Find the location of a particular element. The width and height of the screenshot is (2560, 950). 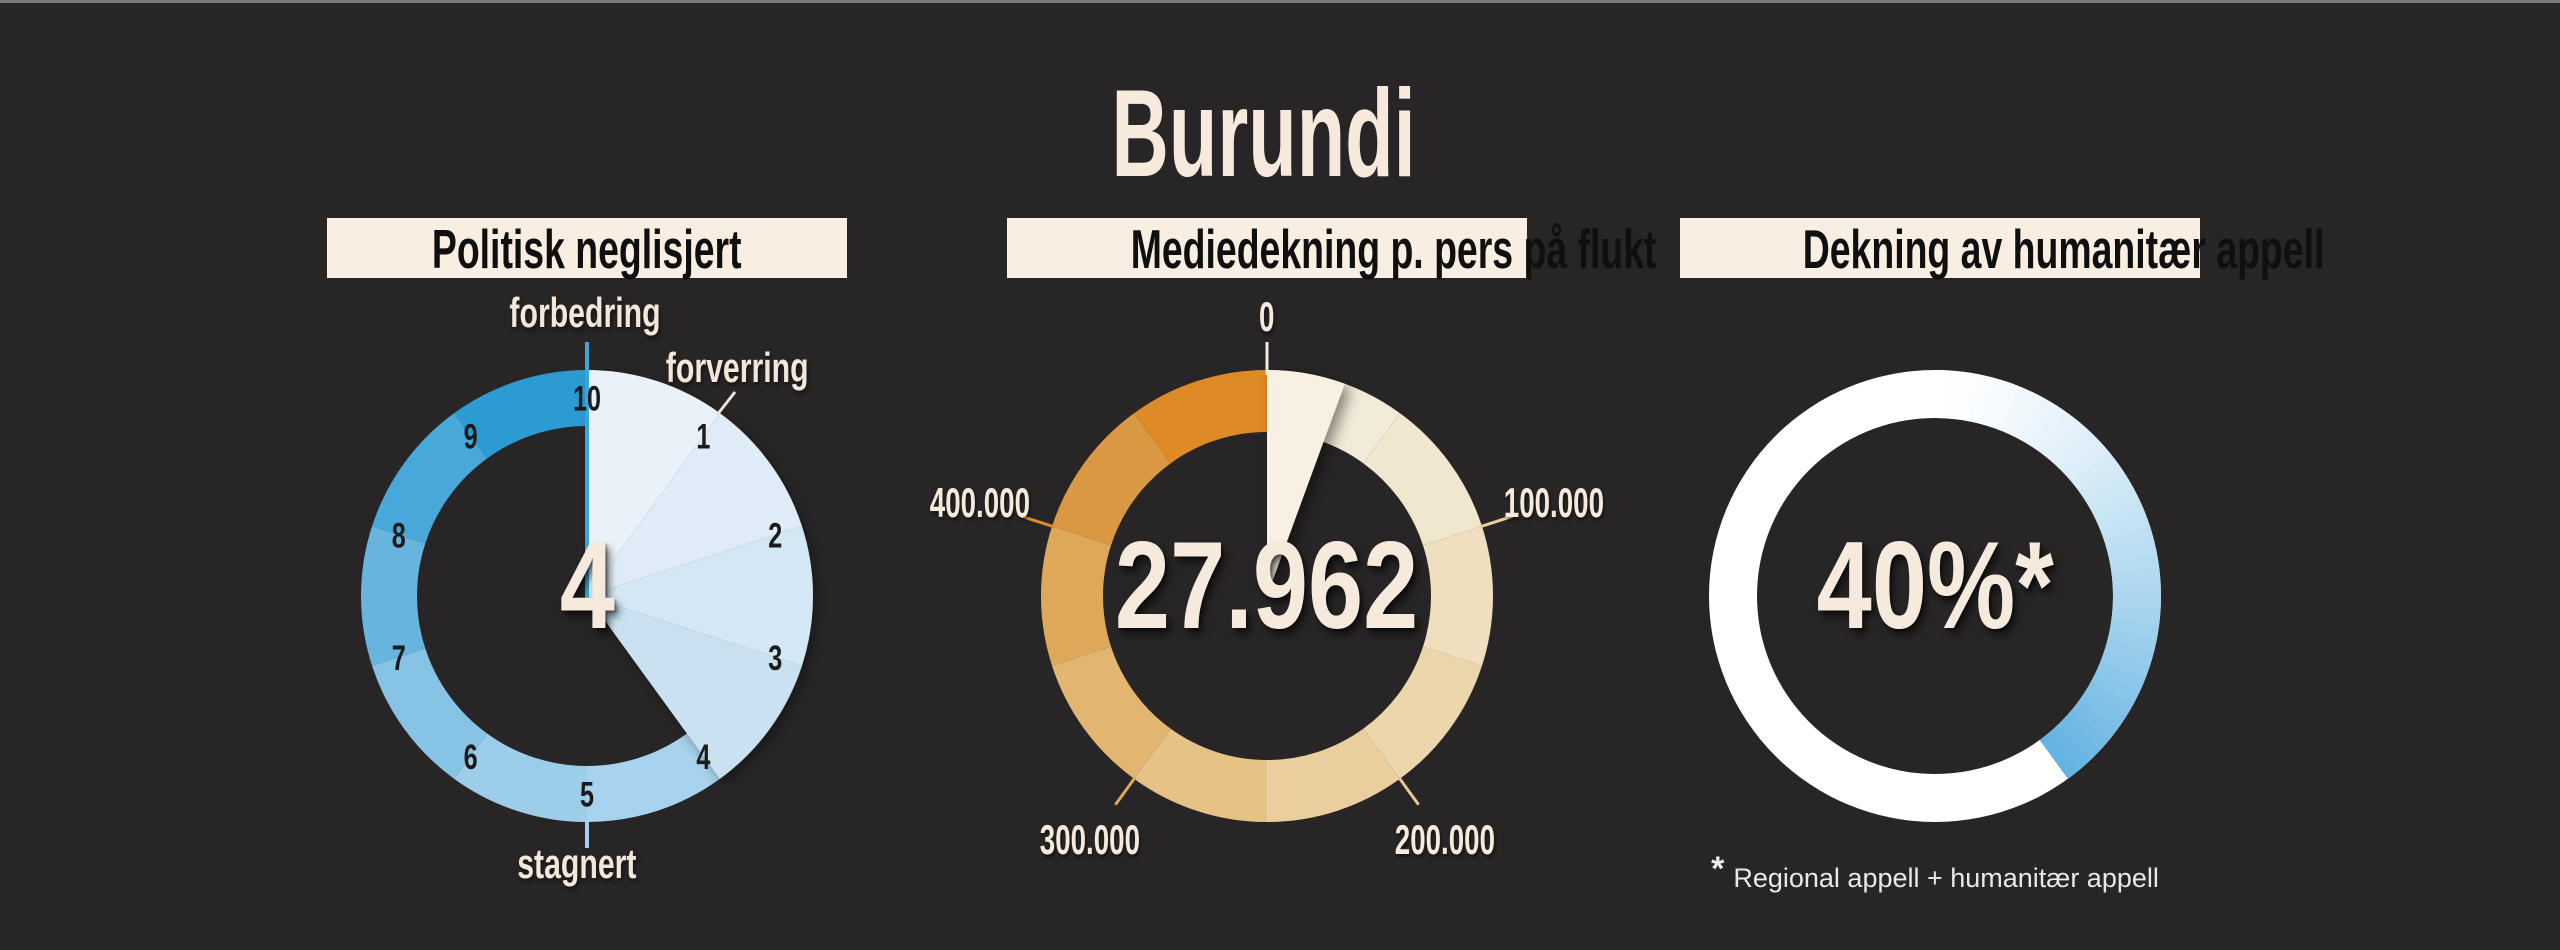

worsening-leader-line is located at coordinates (726, 403).